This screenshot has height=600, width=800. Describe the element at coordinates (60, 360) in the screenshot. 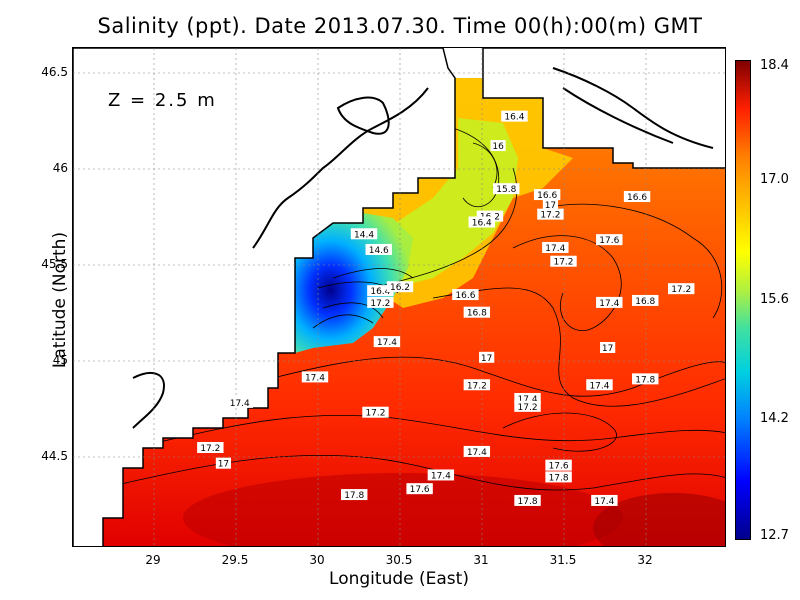

I see `ytick-label: 45` at that location.